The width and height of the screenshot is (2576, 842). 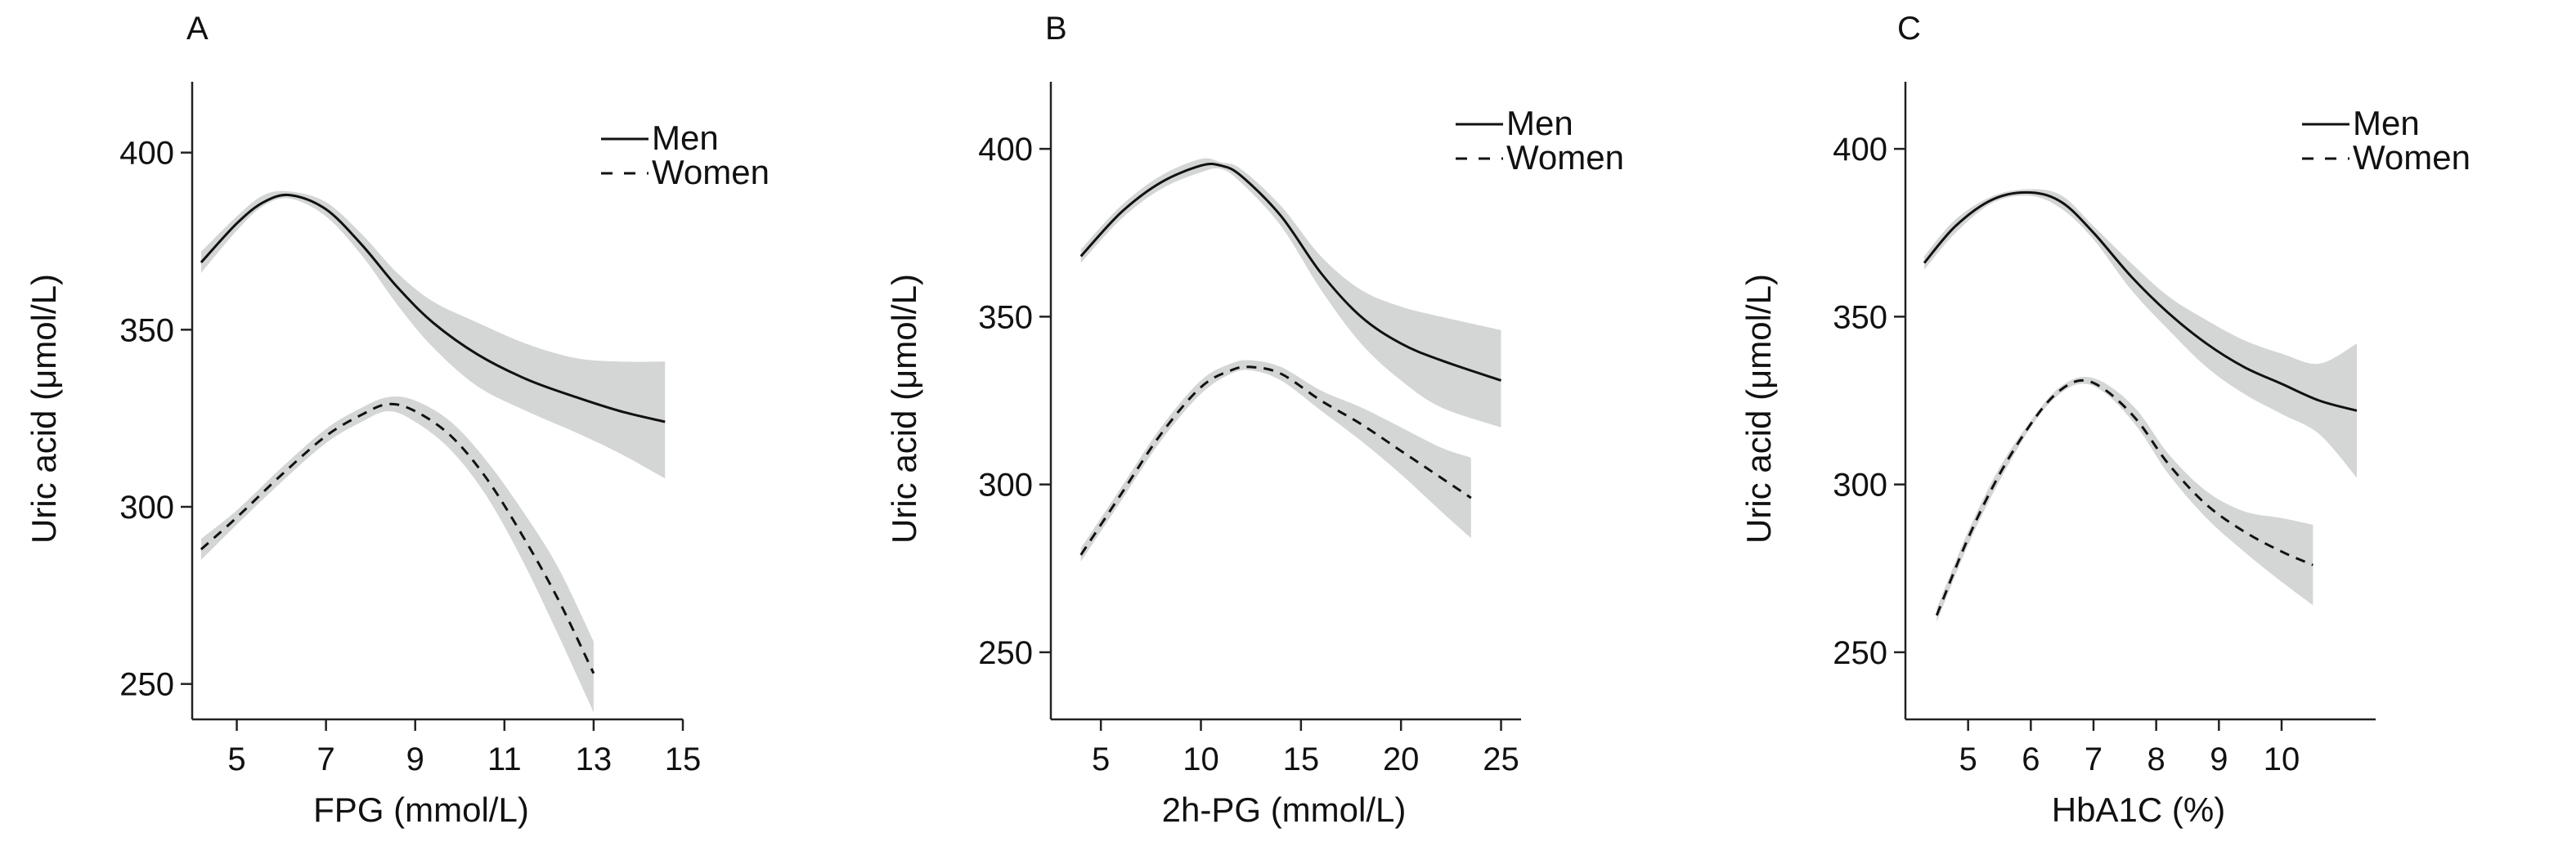 I want to click on panel-label: A, so click(x=197, y=29).